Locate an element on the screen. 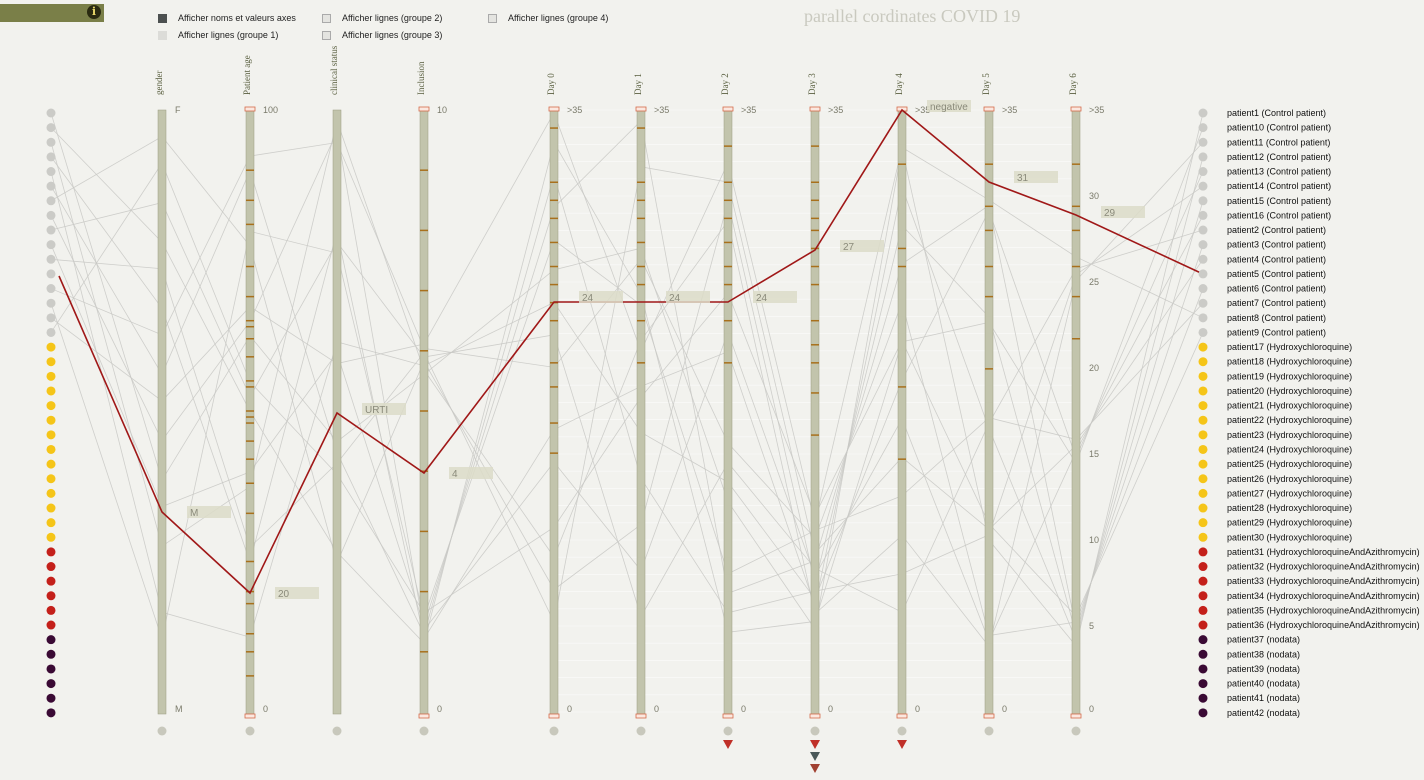 This screenshot has height=780, width=1424. info-icon: i is located at coordinates (94, 12).